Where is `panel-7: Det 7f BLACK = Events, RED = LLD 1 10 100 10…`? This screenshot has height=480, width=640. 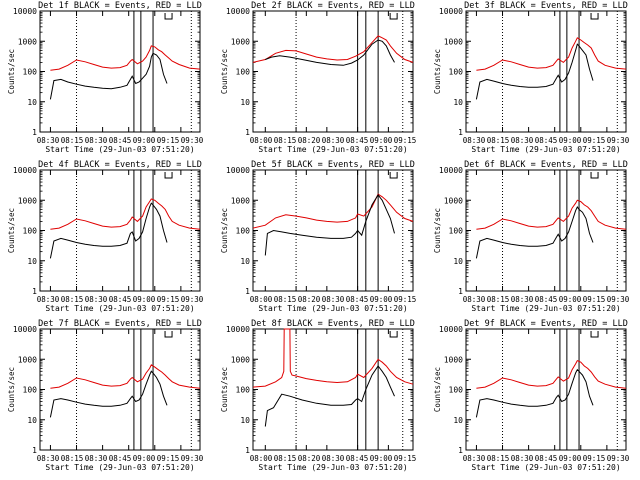 panel-7: Det 7f BLACK = Events, RED = LLD 1 10 100 10… is located at coordinates (105, 395).